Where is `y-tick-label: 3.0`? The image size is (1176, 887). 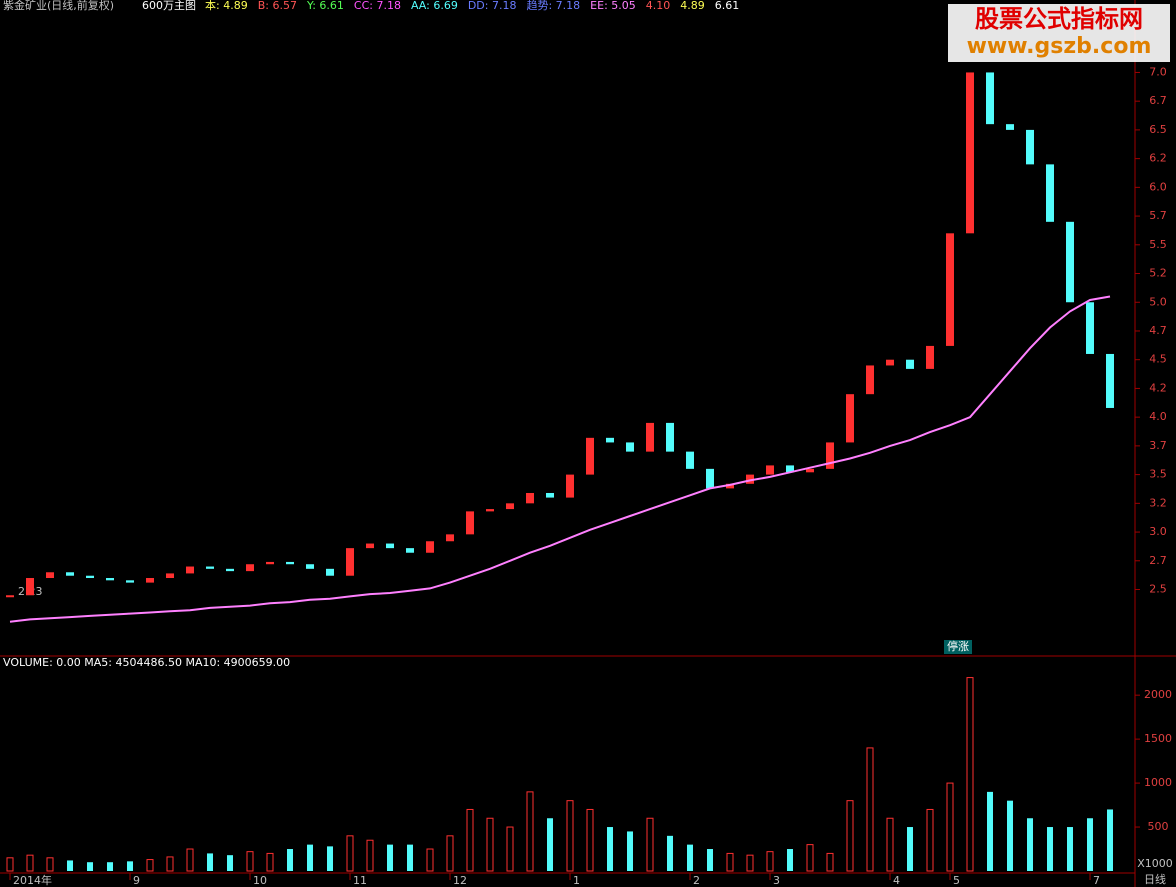
y-tick-label: 3.0 is located at coordinates (1158, 531).